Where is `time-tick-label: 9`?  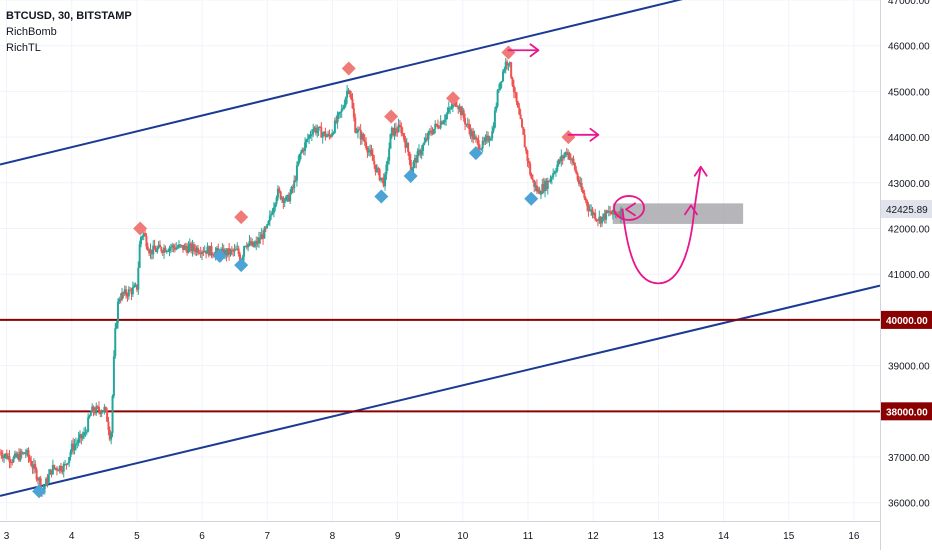 time-tick-label: 9 is located at coordinates (398, 536).